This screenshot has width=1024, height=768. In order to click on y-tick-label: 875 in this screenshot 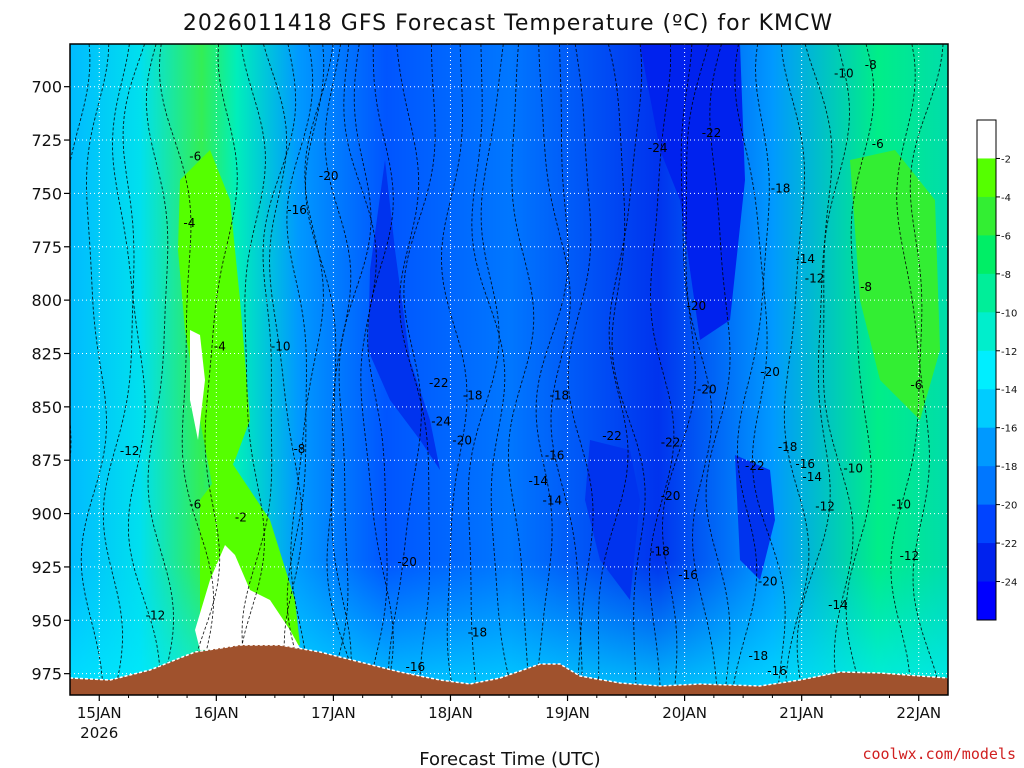, I will do `click(46, 460)`.